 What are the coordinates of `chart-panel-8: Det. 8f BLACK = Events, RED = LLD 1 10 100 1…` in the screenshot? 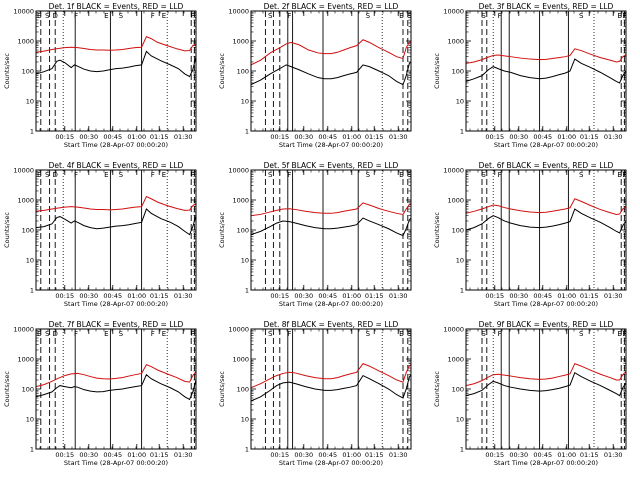 It's located at (315, 393).